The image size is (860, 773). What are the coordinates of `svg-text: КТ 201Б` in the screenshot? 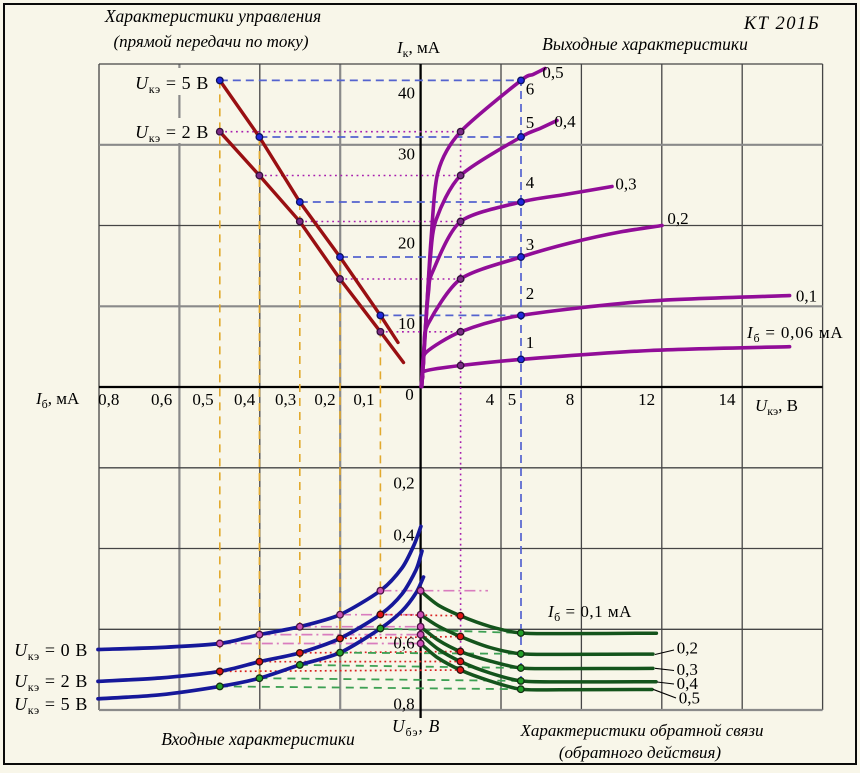 It's located at (781, 24).